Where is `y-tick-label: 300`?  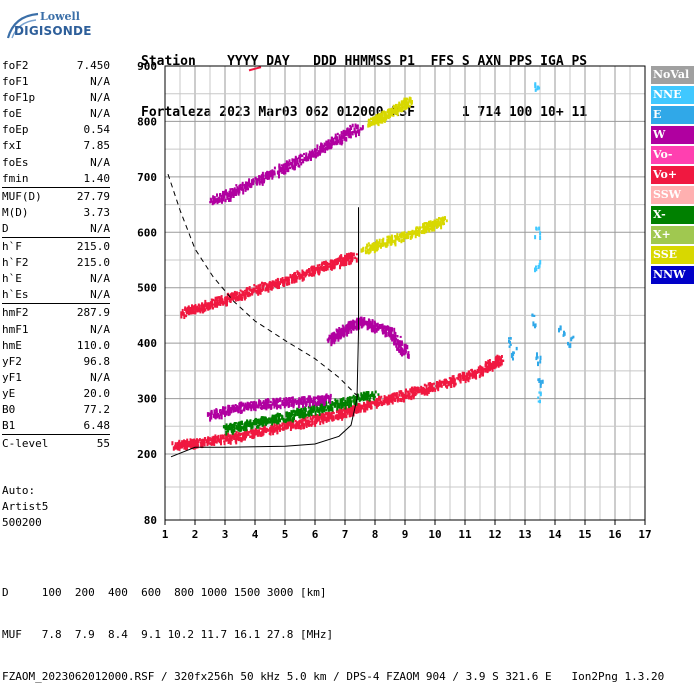 y-tick-label: 300 is located at coordinates (147, 399).